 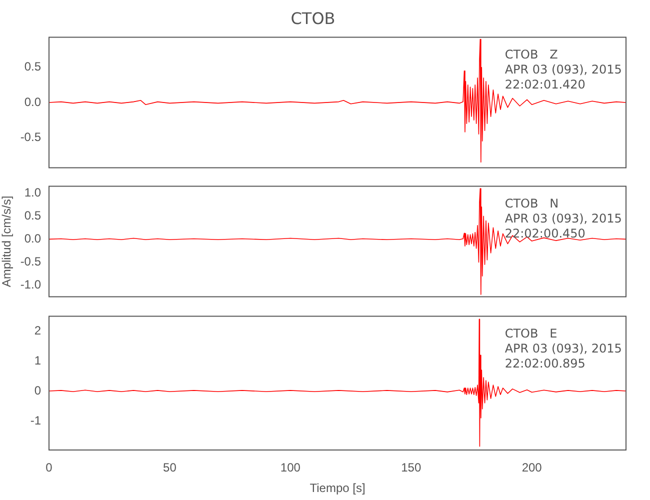 What do you see at coordinates (545, 84) in the screenshot?
I see `annotation: 22:02:01.420` at bounding box center [545, 84].